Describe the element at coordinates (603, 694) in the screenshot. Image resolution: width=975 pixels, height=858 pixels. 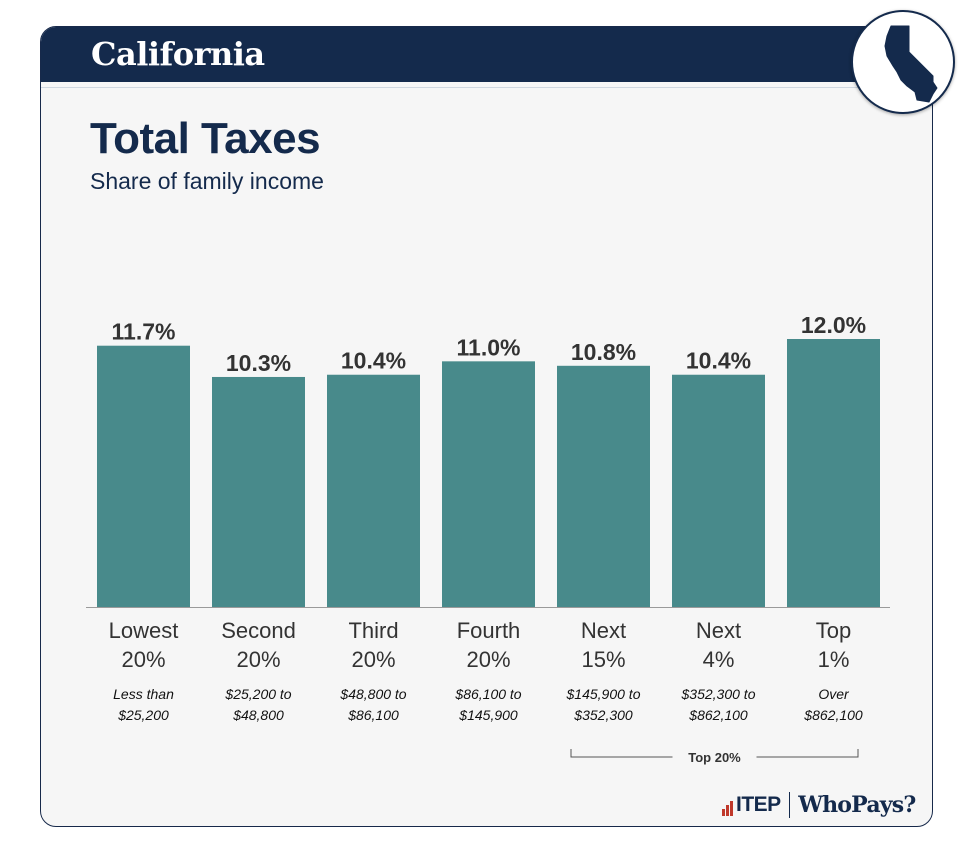
I see `income-range-label: $145,900 to` at that location.